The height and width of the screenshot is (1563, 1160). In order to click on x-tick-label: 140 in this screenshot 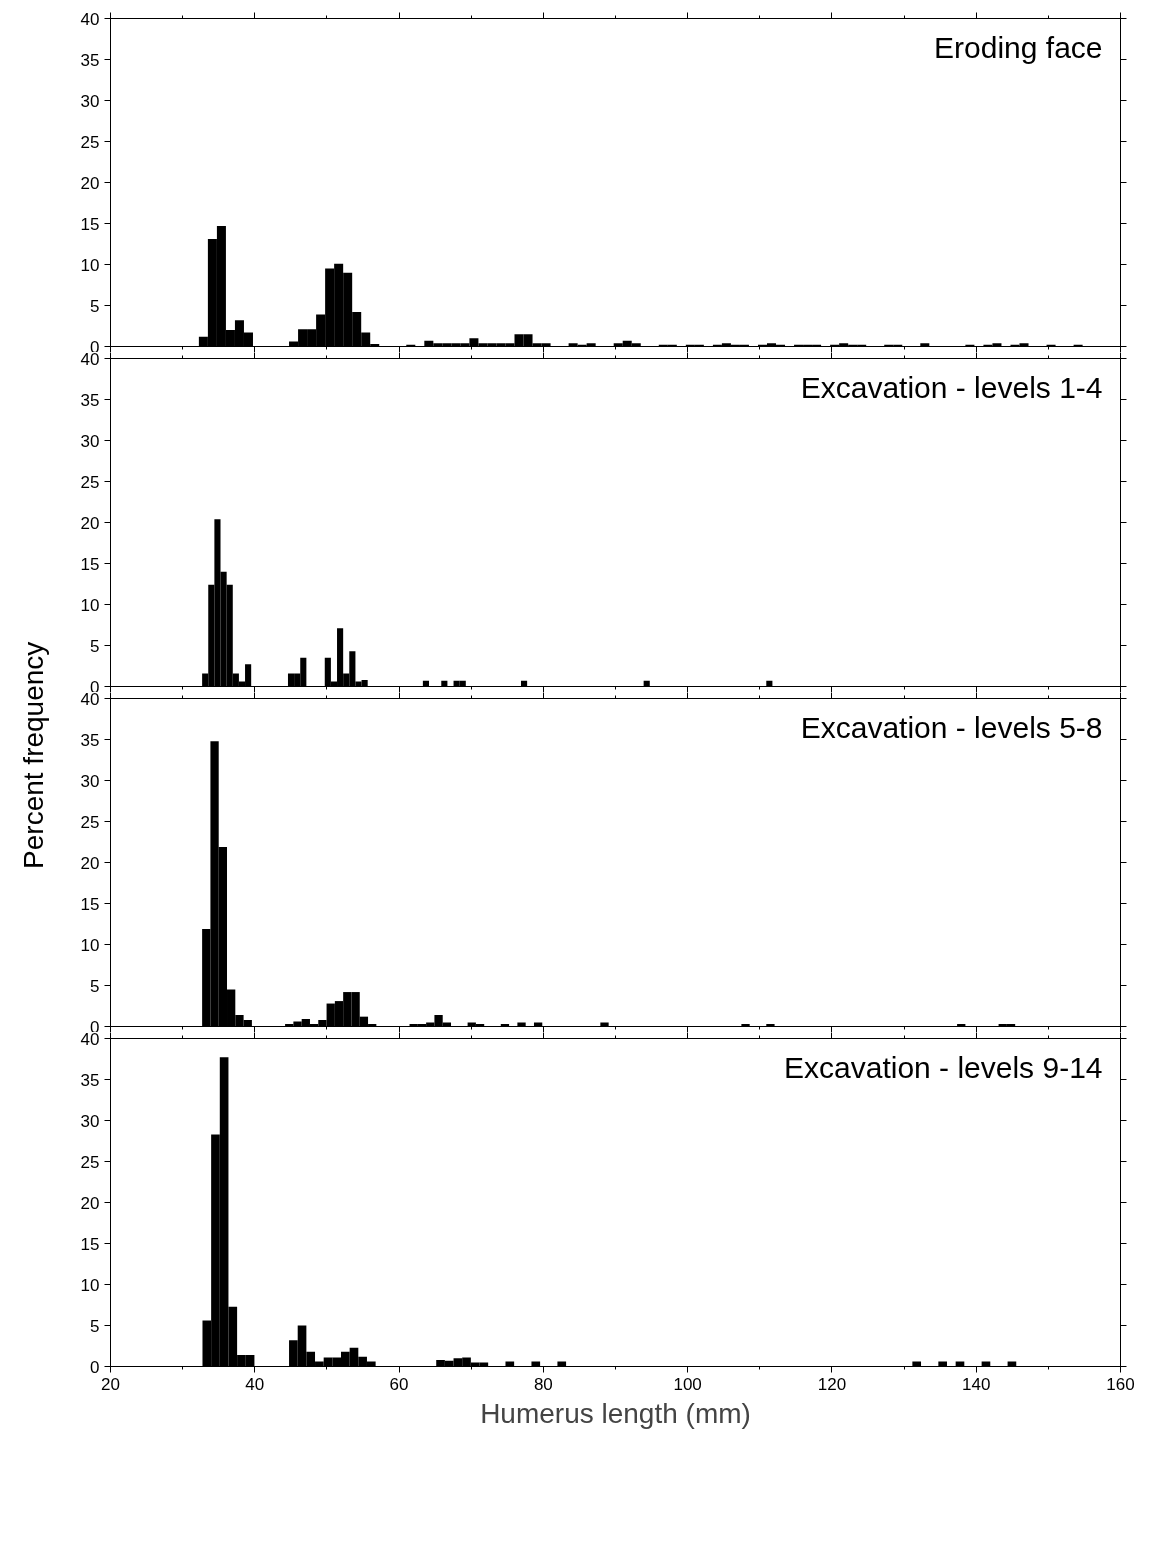, I will do `click(976, 1384)`.